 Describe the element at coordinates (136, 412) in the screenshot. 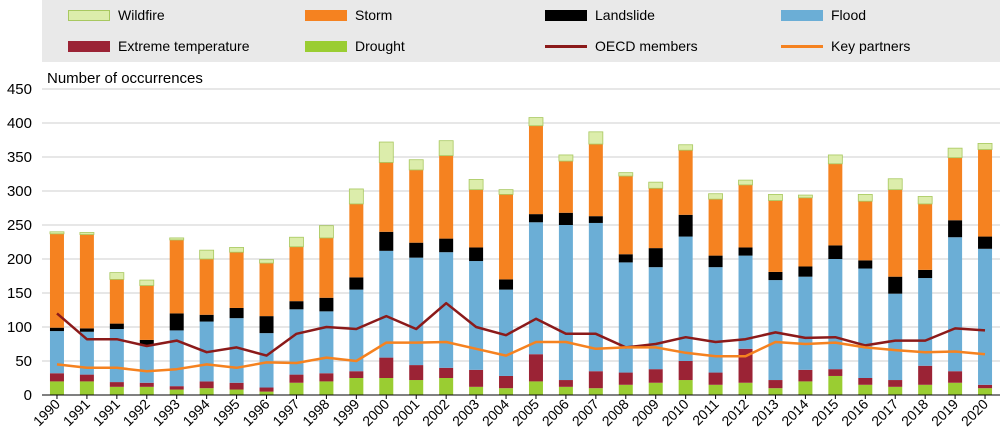

I see `x-tick-label: 1992` at that location.